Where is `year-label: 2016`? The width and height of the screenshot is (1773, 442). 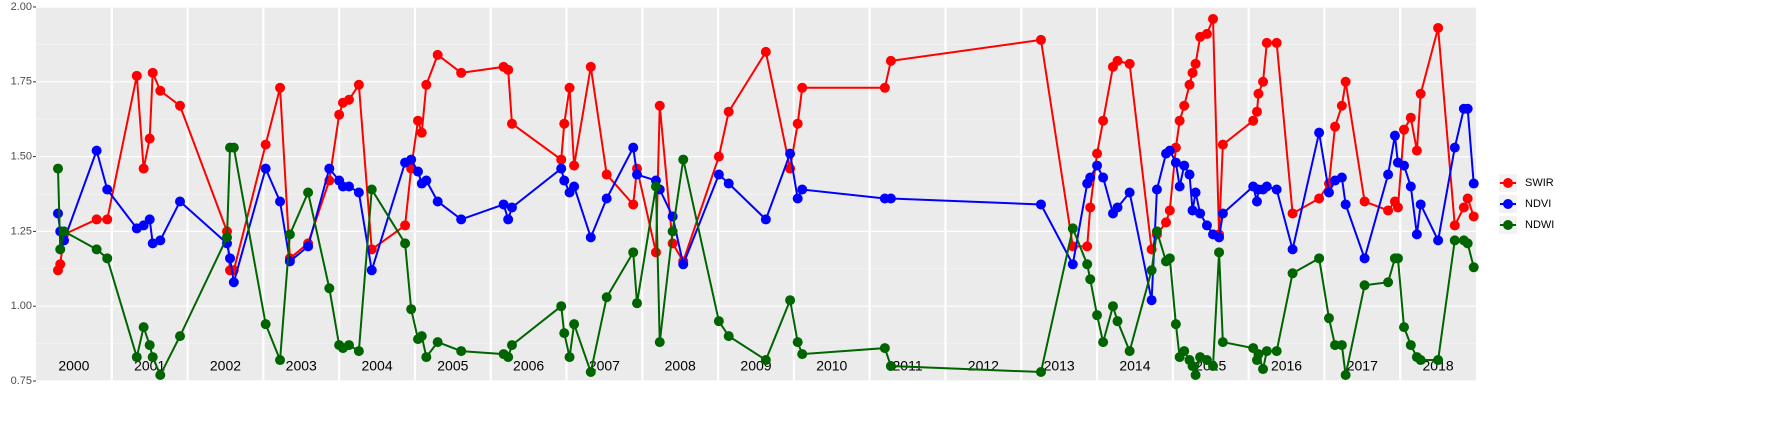 year-label: 2016 is located at coordinates (1286, 366).